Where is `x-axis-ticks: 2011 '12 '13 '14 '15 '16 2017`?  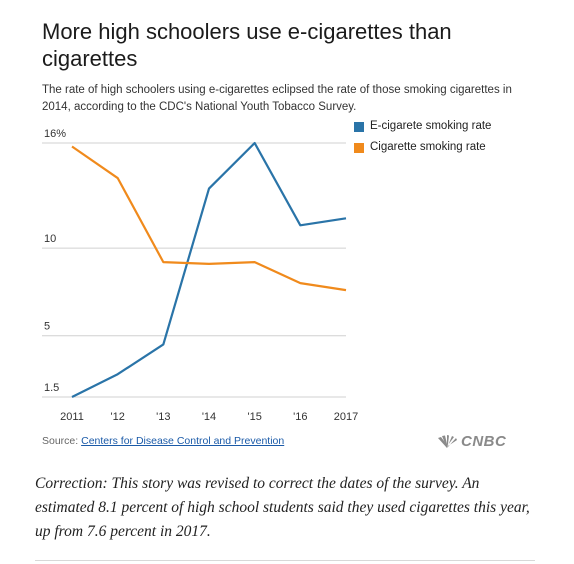
x-axis-ticks: 2011 '12 '13 '14 '15 '16 2017 is located at coordinates (209, 417).